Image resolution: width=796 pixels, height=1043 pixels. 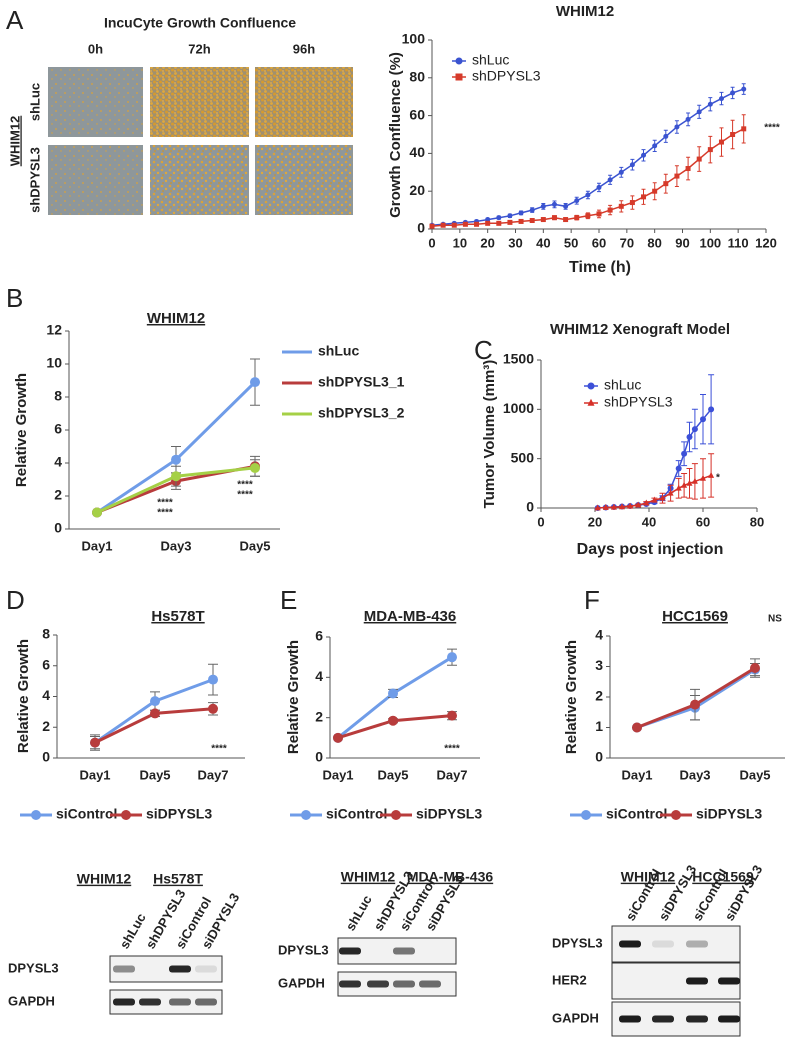 What do you see at coordinates (569, 979) in the screenshot?
I see `row-label: HER2` at bounding box center [569, 979].